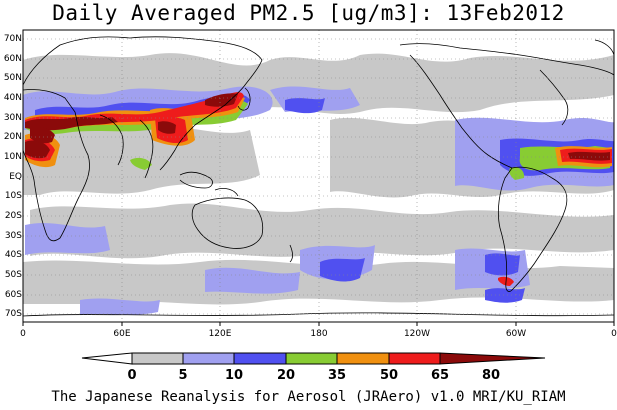 This screenshot has width=617, height=410. What do you see at coordinates (13, 295) in the screenshot?
I see `lat-label-60s: 60S` at bounding box center [13, 295].